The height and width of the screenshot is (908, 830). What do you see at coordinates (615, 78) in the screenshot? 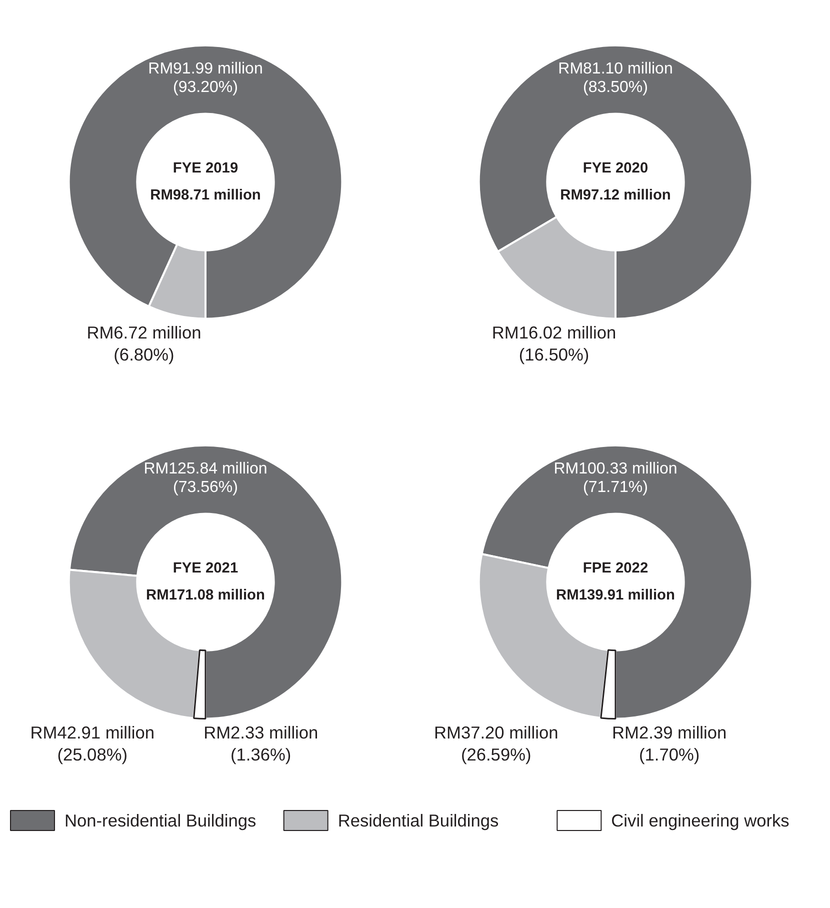
I see `data-label: RM81.10 million (83.50%)` at bounding box center [615, 78].